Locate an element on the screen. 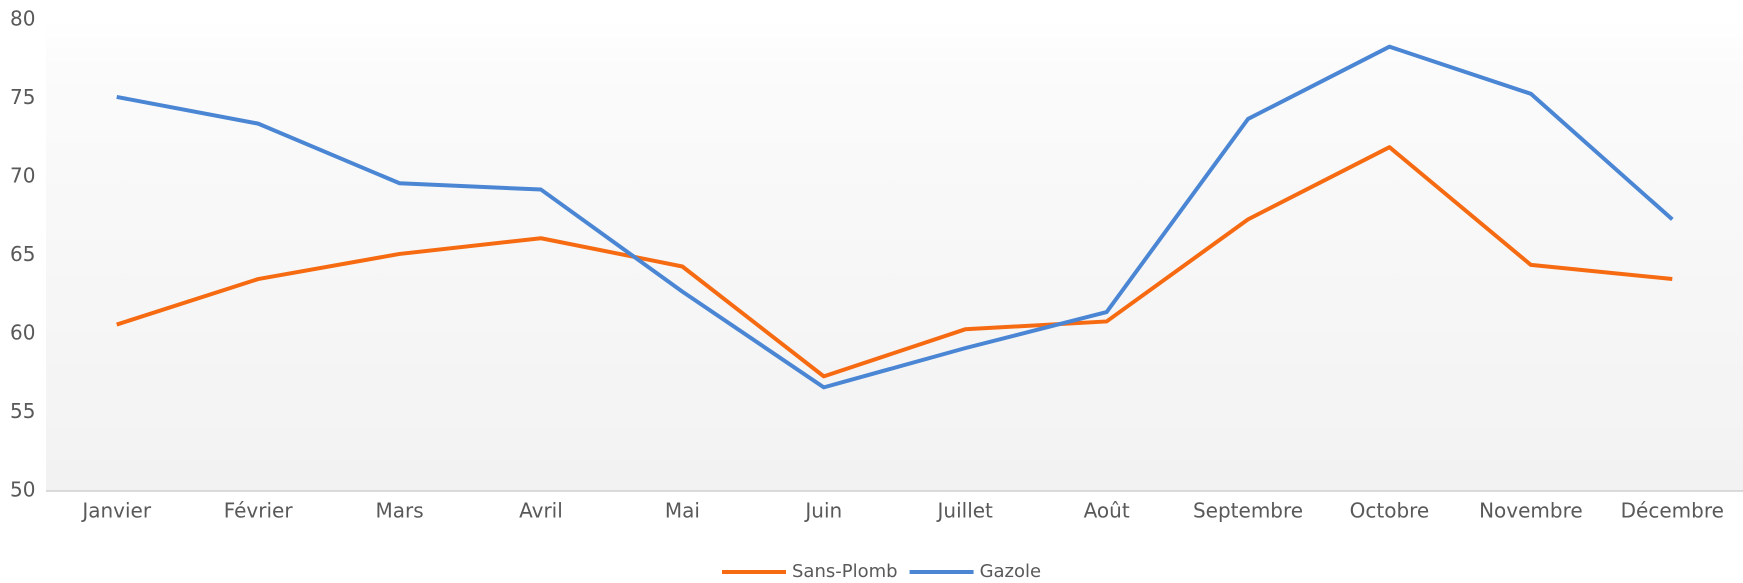 This screenshot has height=583, width=1743. x-tick-label: Mars is located at coordinates (399, 511).